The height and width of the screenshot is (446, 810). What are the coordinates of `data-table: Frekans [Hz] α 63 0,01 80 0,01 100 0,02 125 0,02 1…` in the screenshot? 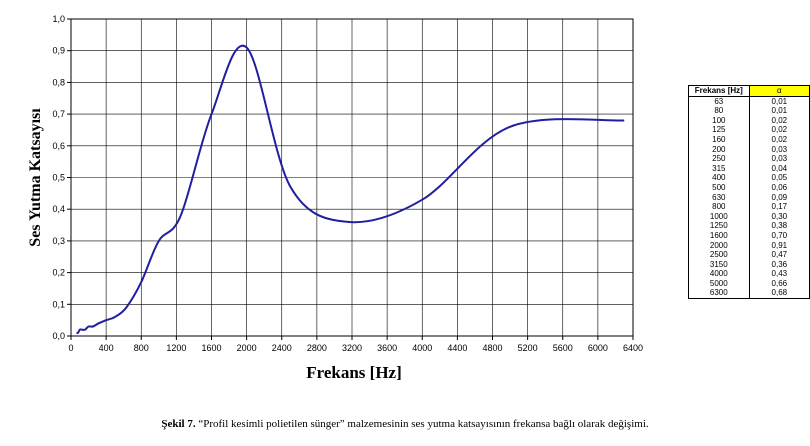 It's located at (749, 192).